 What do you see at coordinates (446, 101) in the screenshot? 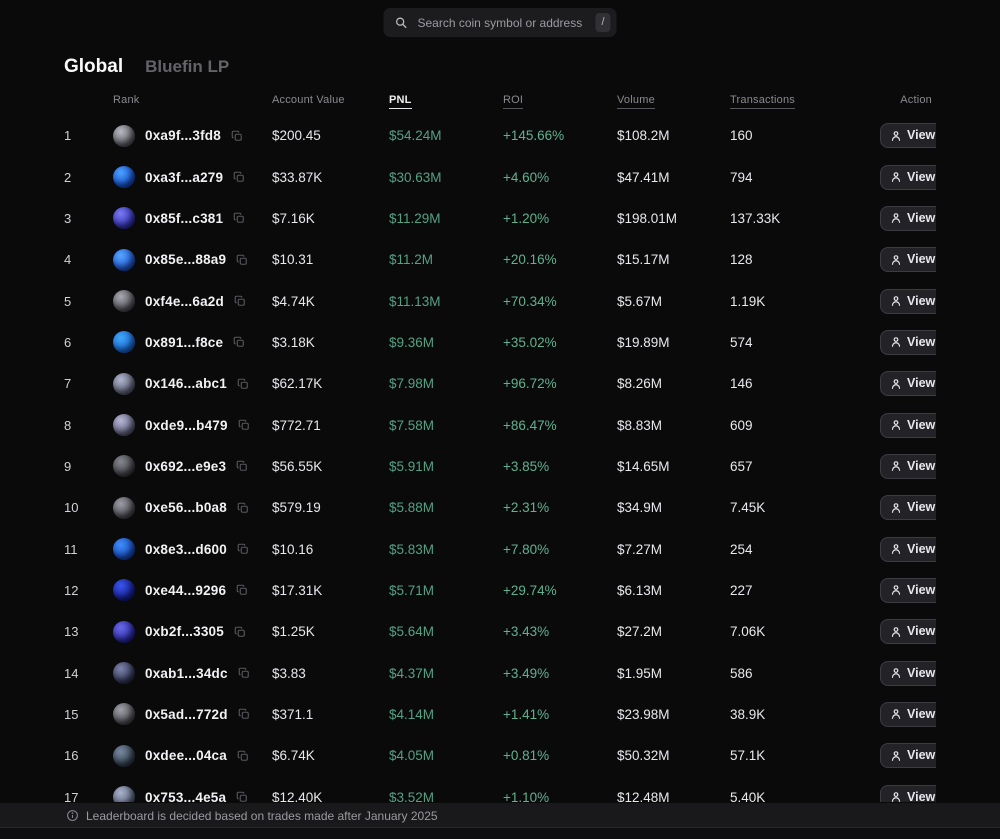
I see `column-header-pnl: PNL` at bounding box center [446, 101].